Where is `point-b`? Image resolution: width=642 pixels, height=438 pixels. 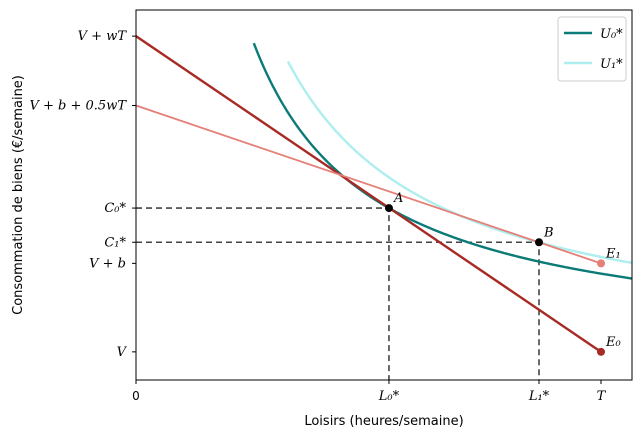 point-b is located at coordinates (539, 242).